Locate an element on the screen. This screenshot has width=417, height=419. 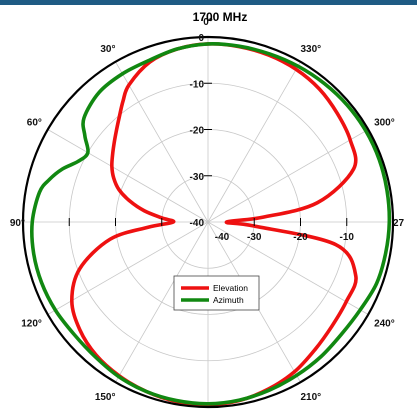
top-accent-bar is located at coordinates (208, 2).